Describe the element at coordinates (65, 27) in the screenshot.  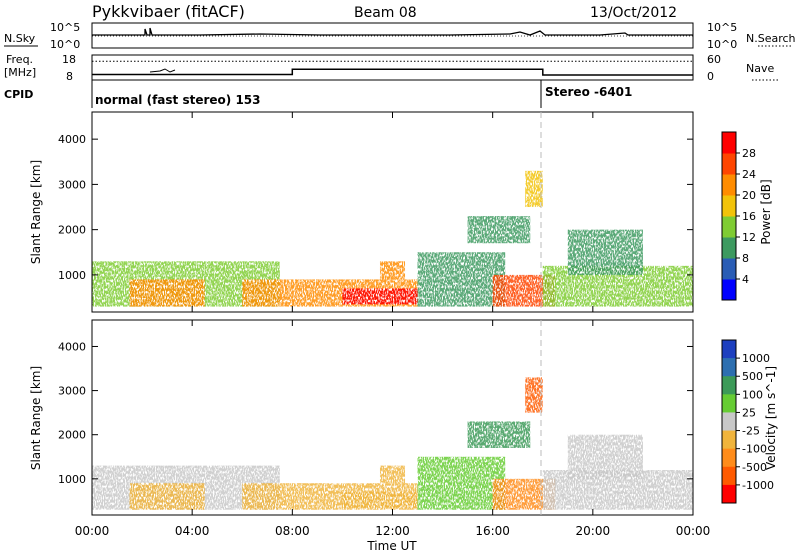
I see `noise-left-tick-top: 10^5` at that location.